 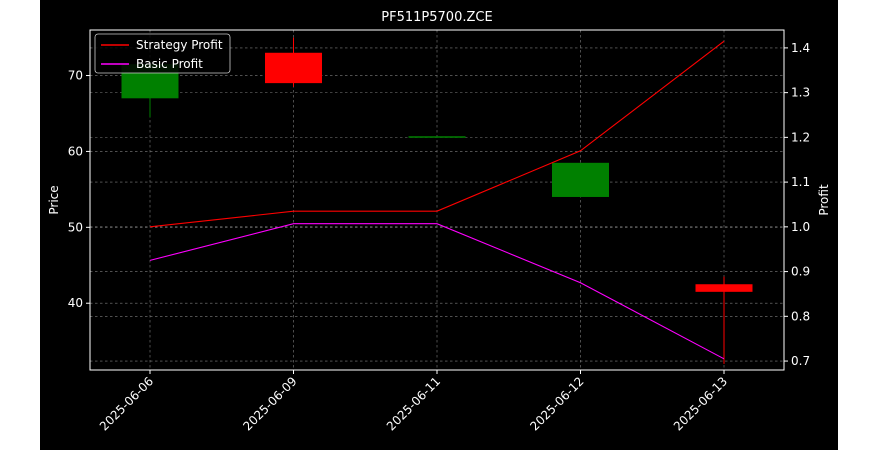 I want to click on legend-label: Strategy Profit, so click(x=179, y=45).